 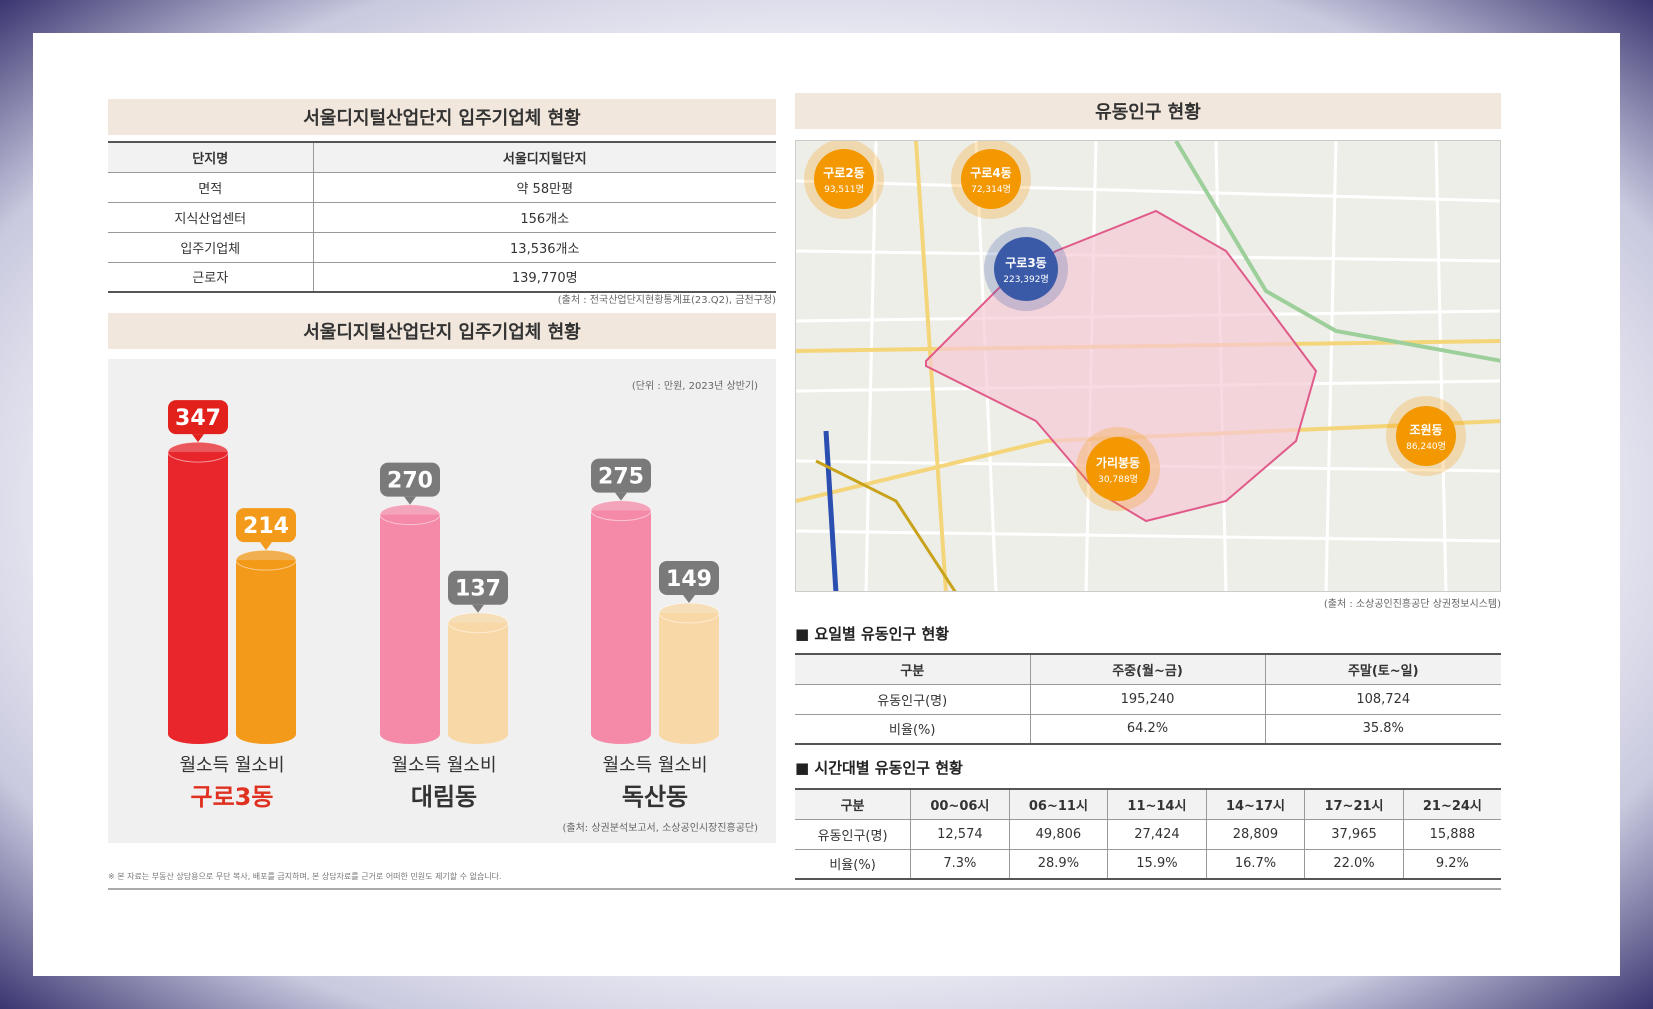 What do you see at coordinates (442, 187) in the screenshot?
I see `table-row: 면적 약 58만평` at bounding box center [442, 187].